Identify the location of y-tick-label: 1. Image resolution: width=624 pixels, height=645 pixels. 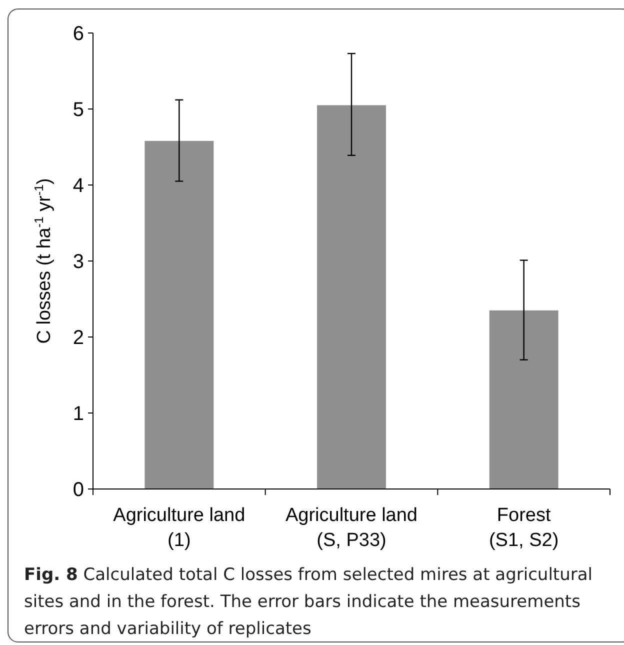
(78, 414).